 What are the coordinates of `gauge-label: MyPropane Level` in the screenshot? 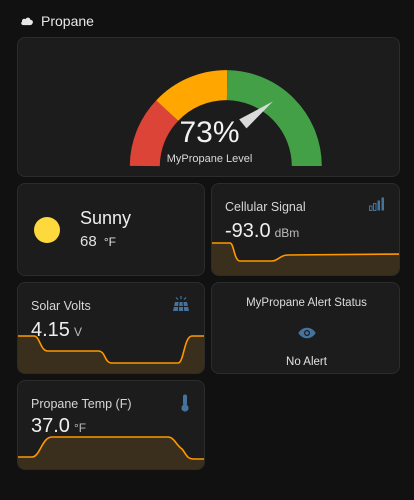 It's located at (209, 159).